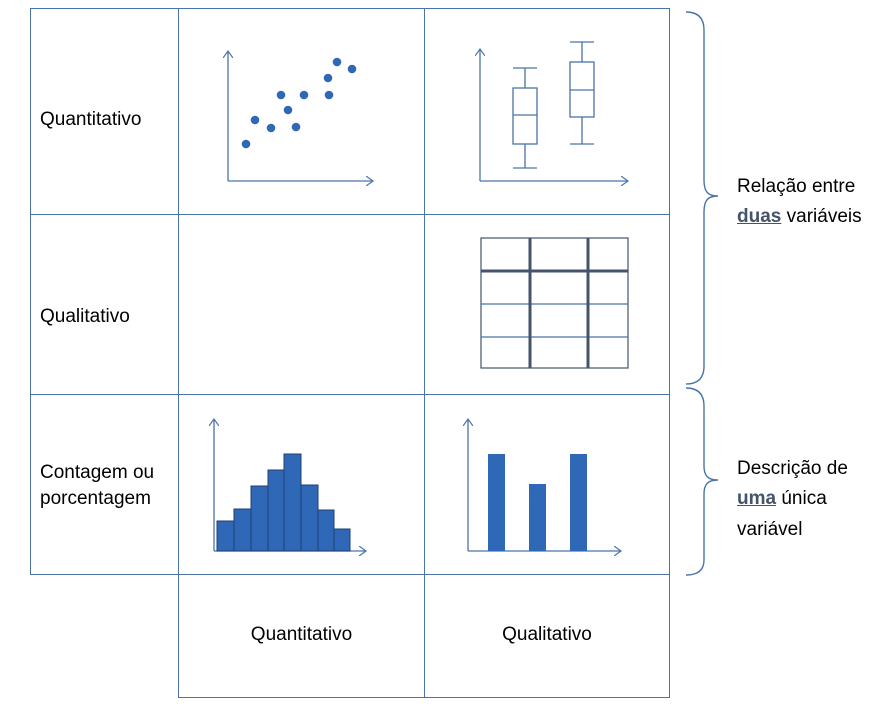  I want to click on brace-bottom-line1: Descrição de, so click(792, 468).